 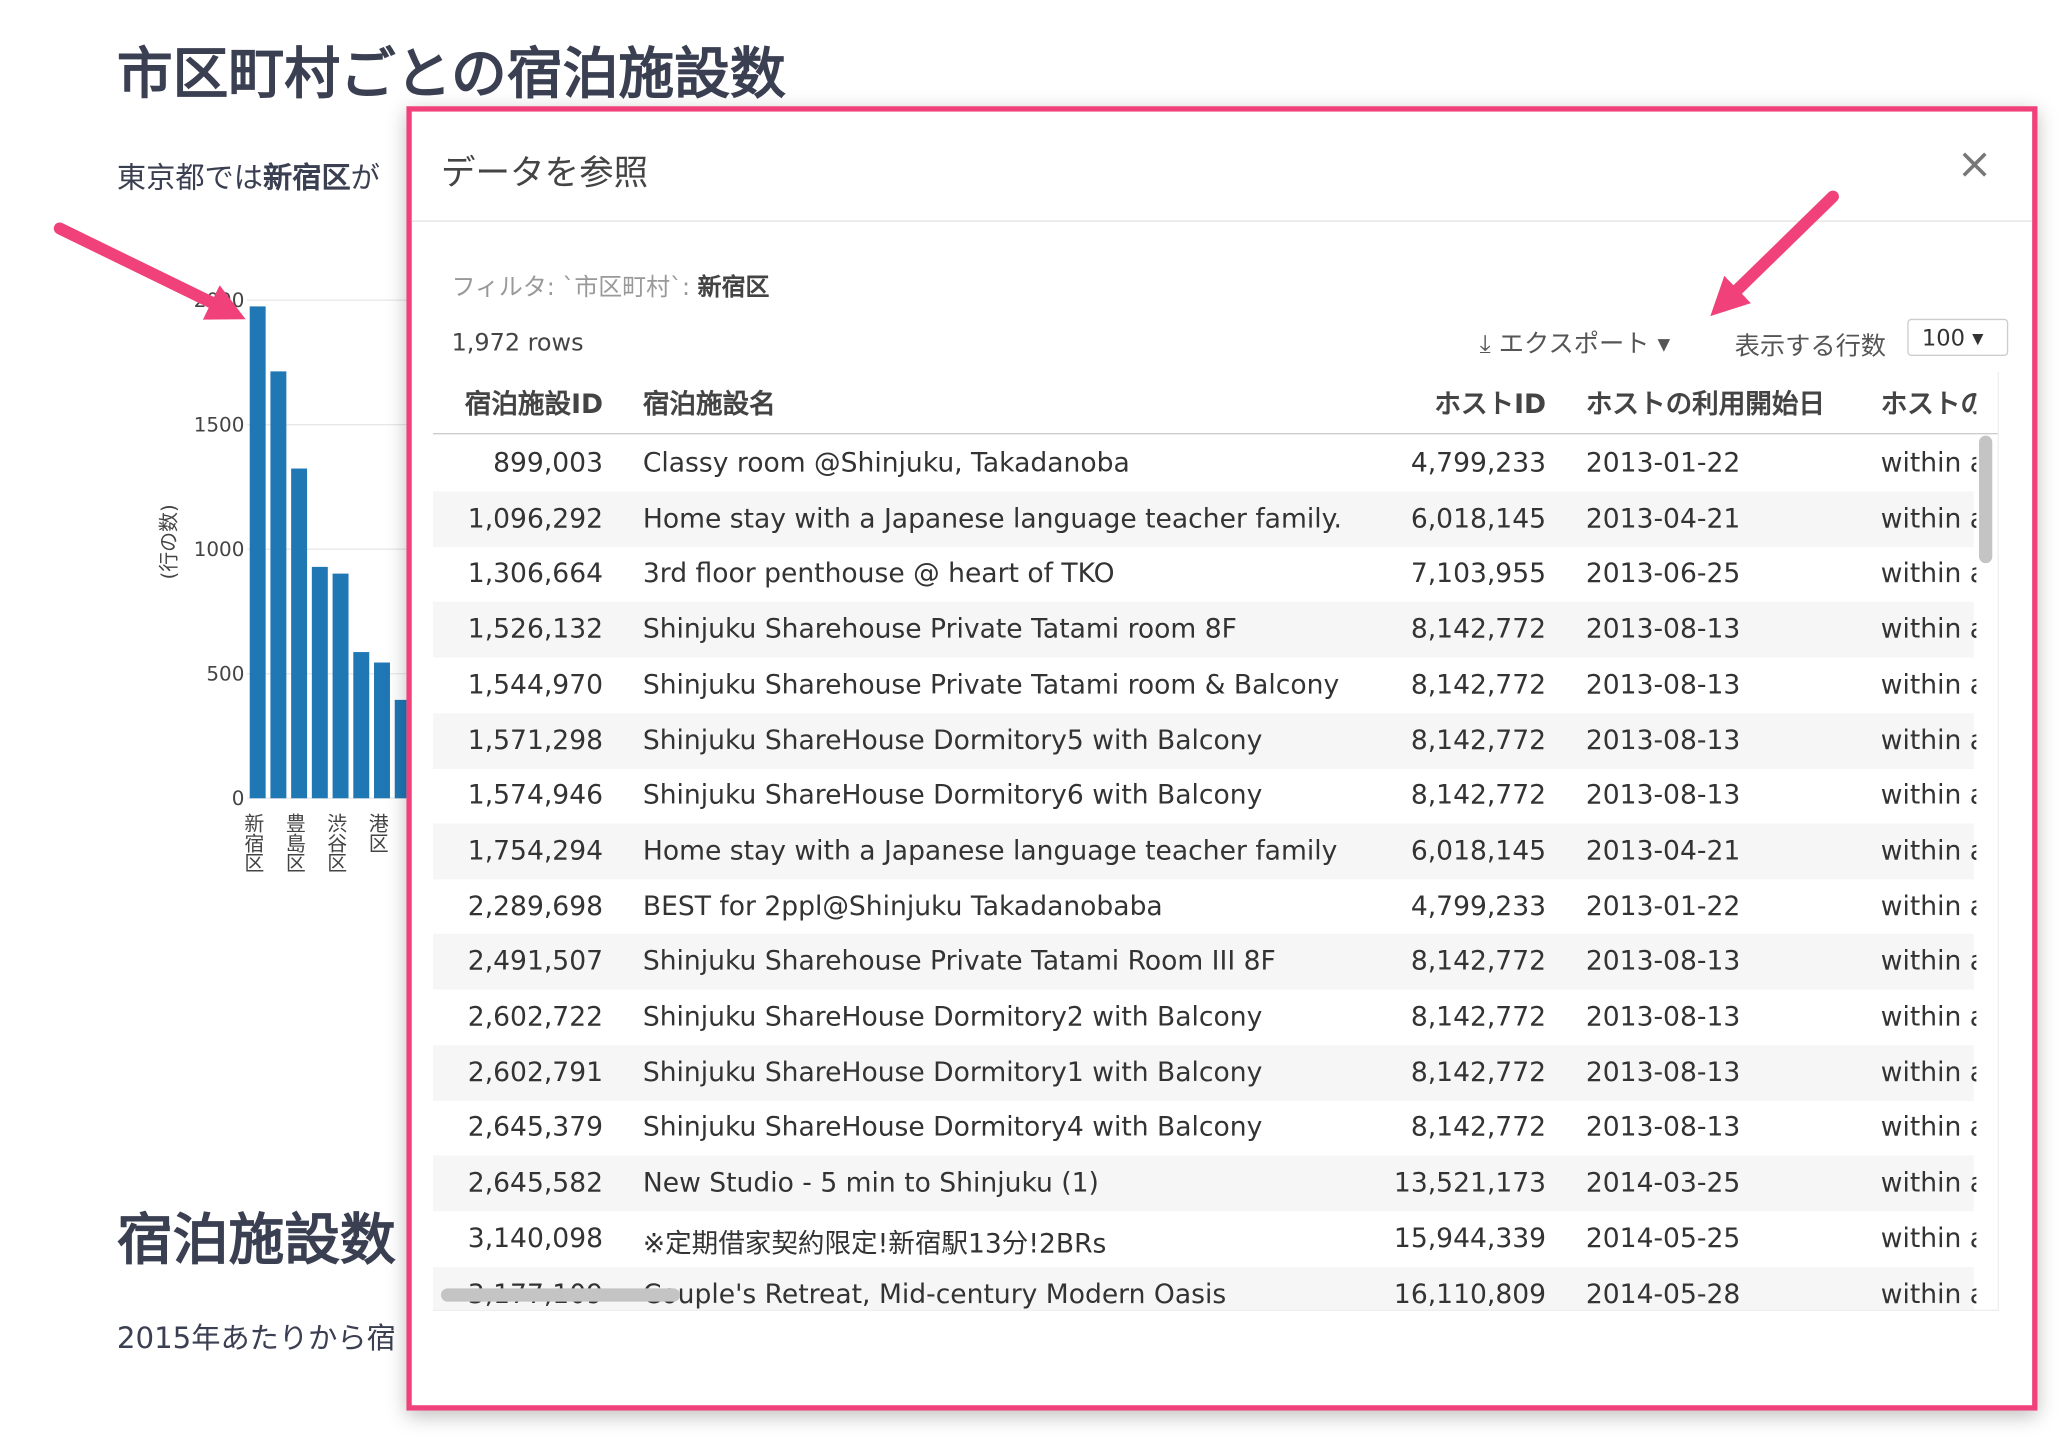 What do you see at coordinates (238, 798) in the screenshot?
I see `y-tick-label: 0` at bounding box center [238, 798].